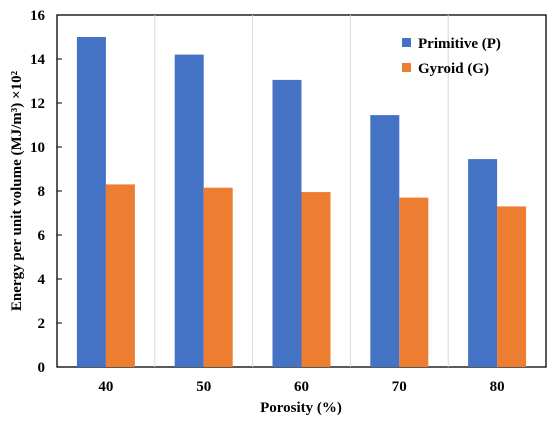 The width and height of the screenshot is (550, 425). What do you see at coordinates (42, 192) in the screenshot?
I see `y-tick-label: 8` at bounding box center [42, 192].